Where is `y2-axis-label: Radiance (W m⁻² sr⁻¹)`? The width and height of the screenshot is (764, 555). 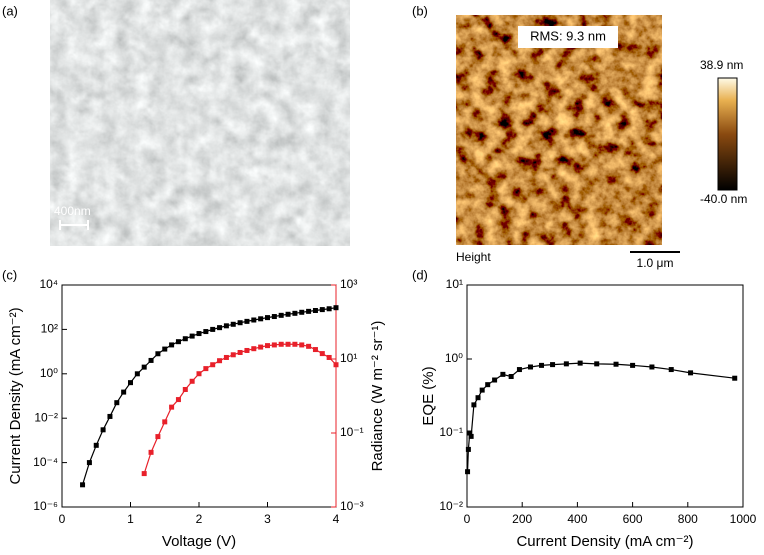
y2-axis-label: Radiance (W m⁻² sr⁻¹) is located at coordinates (377, 396).